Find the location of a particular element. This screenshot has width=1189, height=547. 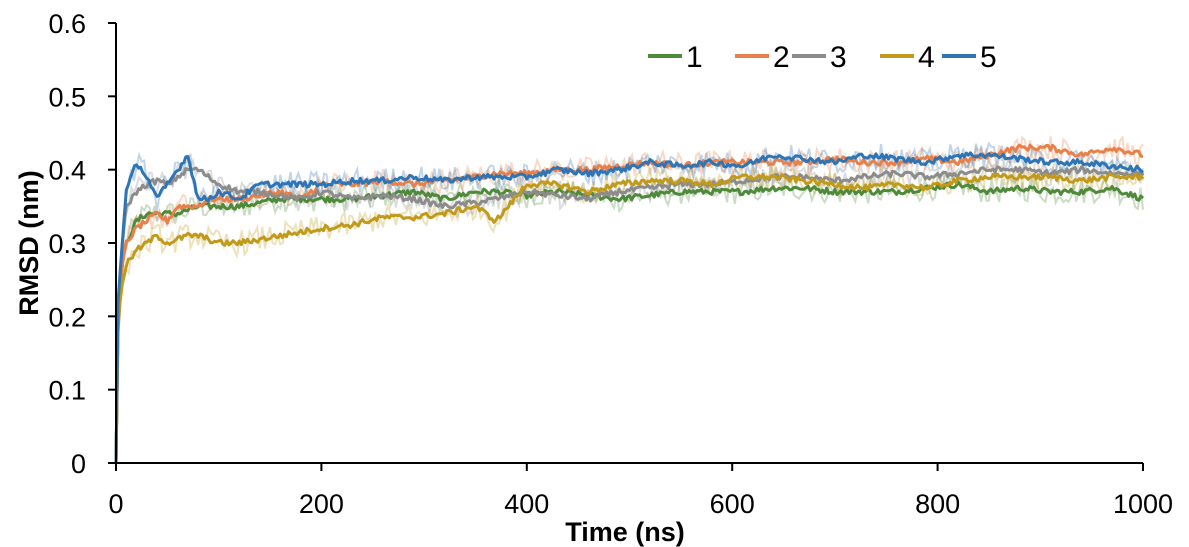

x-tick-label: 600 is located at coordinates (732, 504).